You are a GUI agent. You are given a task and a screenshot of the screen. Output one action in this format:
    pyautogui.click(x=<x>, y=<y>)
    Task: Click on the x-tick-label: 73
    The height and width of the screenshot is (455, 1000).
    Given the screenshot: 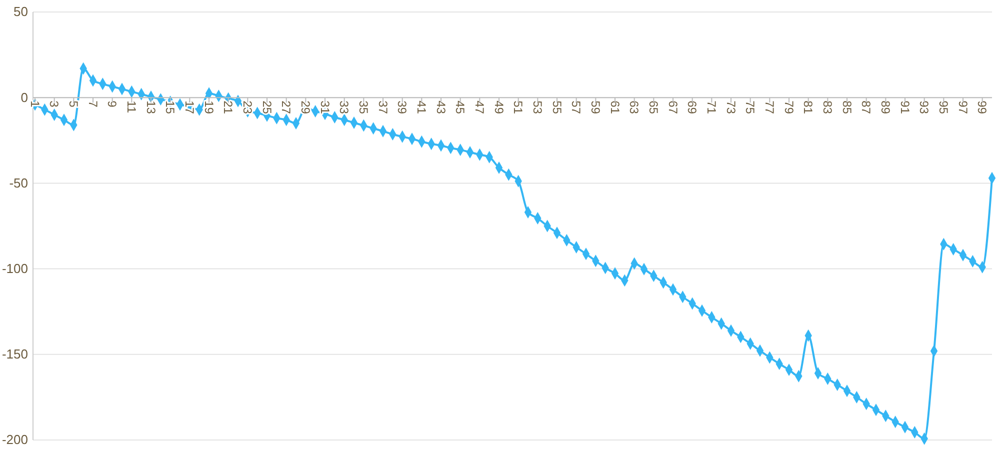 What is the action you would take?
    pyautogui.click(x=731, y=107)
    